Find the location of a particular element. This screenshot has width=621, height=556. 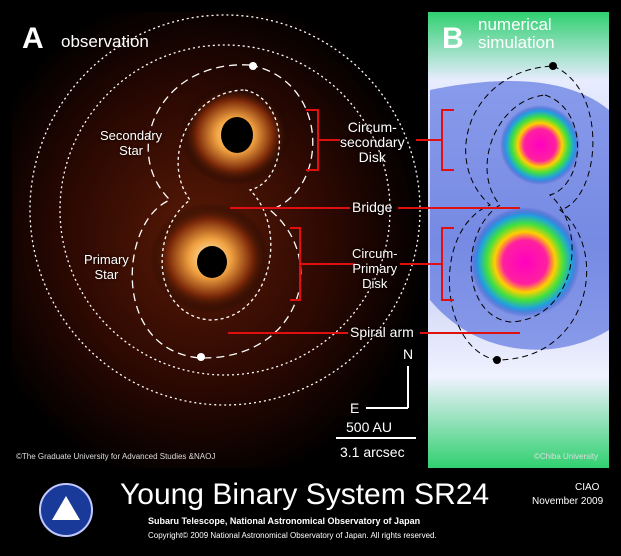

secondary-star-label: Secondary Star is located at coordinates (131, 143).